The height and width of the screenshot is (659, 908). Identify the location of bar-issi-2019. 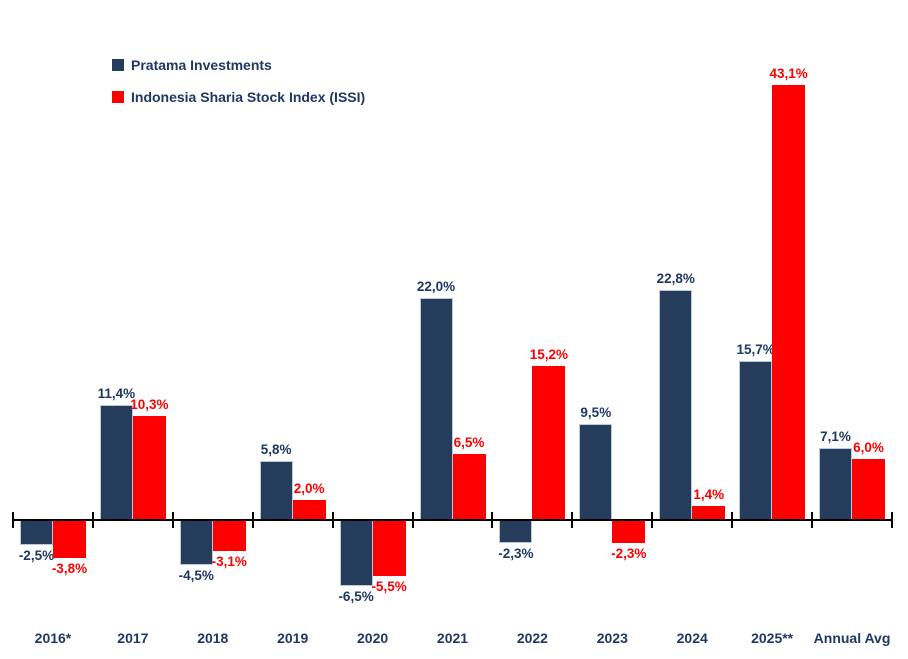
(309, 509).